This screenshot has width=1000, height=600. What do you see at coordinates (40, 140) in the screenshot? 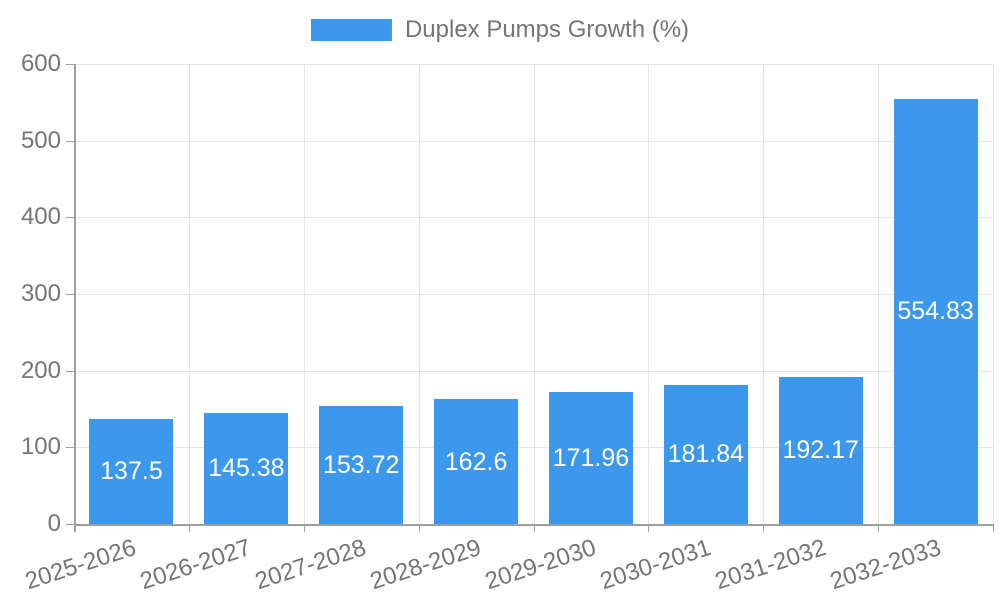
I see `y-tick-label: 500` at bounding box center [40, 140].